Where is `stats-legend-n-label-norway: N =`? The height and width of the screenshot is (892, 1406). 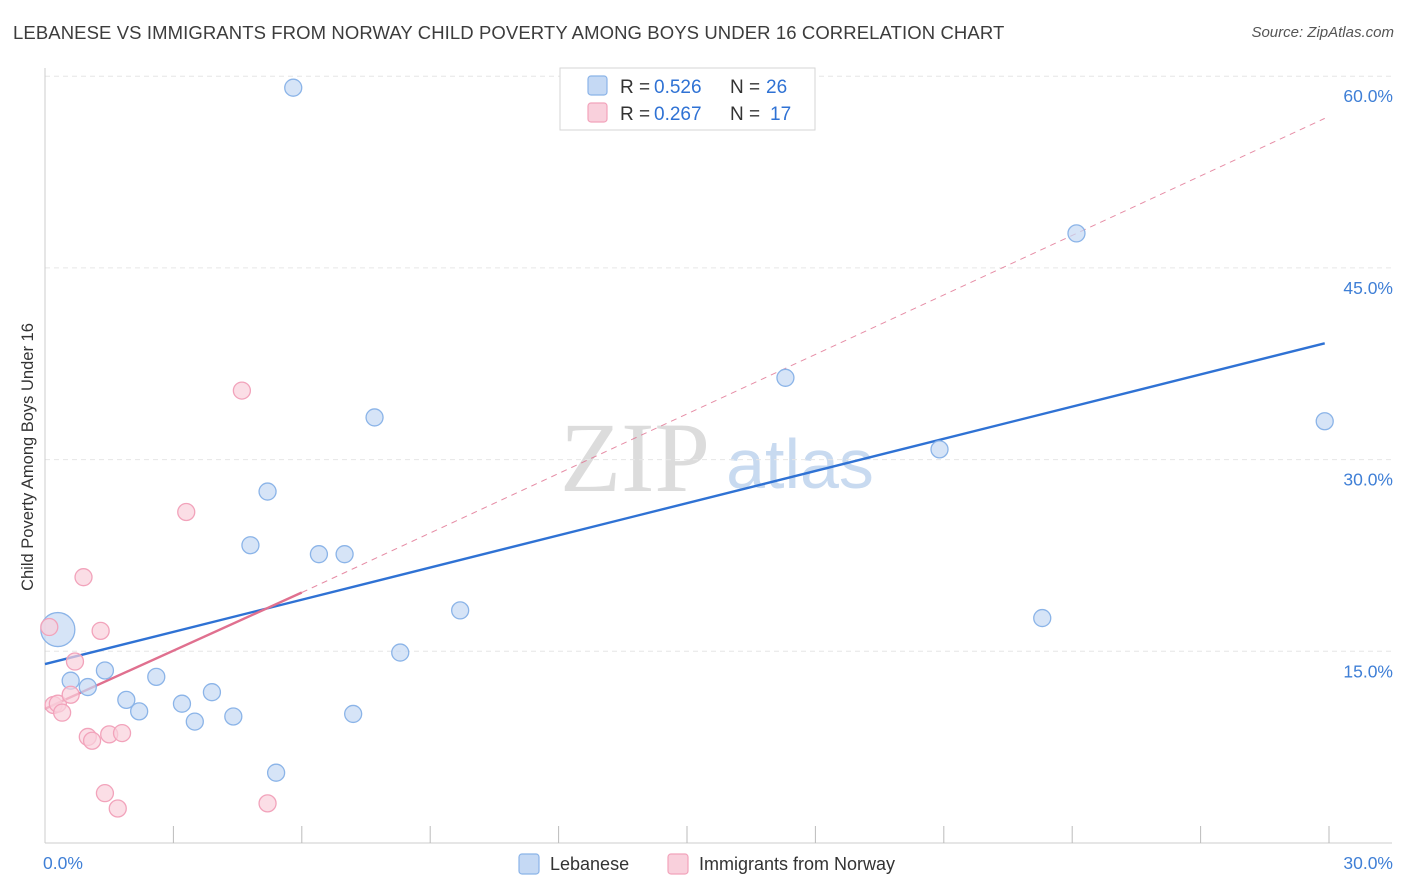 stats-legend-n-label-norway: N = is located at coordinates (747, 114).